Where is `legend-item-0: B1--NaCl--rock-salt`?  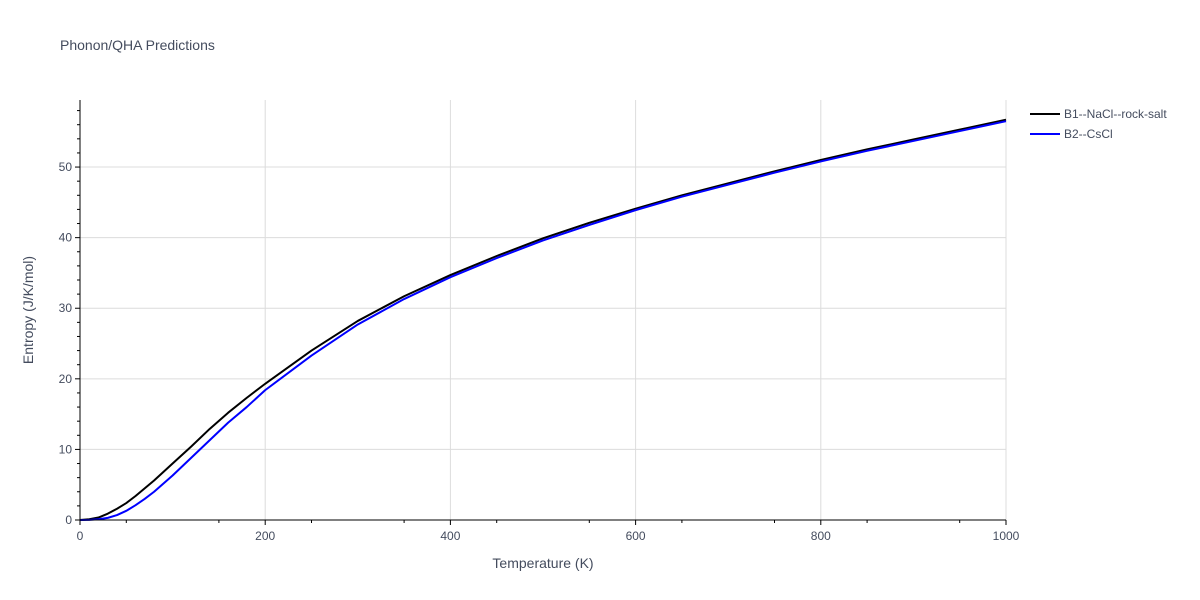 legend-item-0: B1--NaCl--rock-salt is located at coordinates (1098, 114).